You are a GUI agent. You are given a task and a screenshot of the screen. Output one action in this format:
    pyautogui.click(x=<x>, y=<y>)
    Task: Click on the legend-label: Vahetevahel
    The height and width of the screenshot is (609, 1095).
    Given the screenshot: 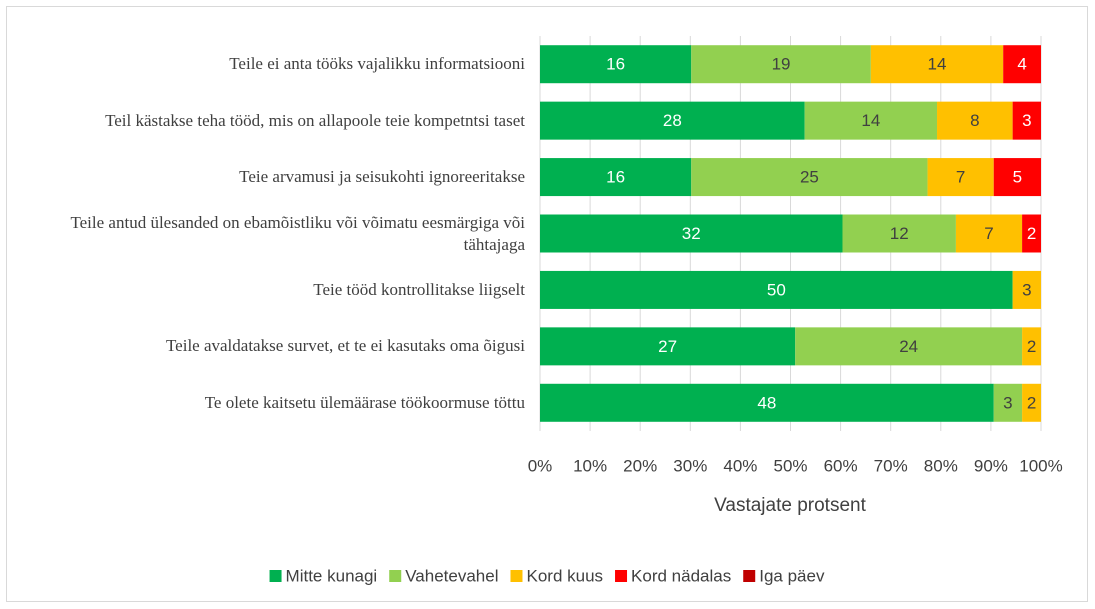 What is the action you would take?
    pyautogui.click(x=451, y=575)
    